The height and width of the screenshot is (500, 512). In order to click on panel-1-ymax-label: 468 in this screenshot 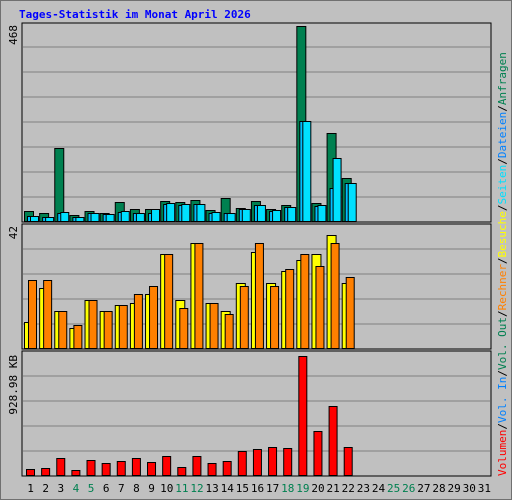, I will do `click(13, 35)`.